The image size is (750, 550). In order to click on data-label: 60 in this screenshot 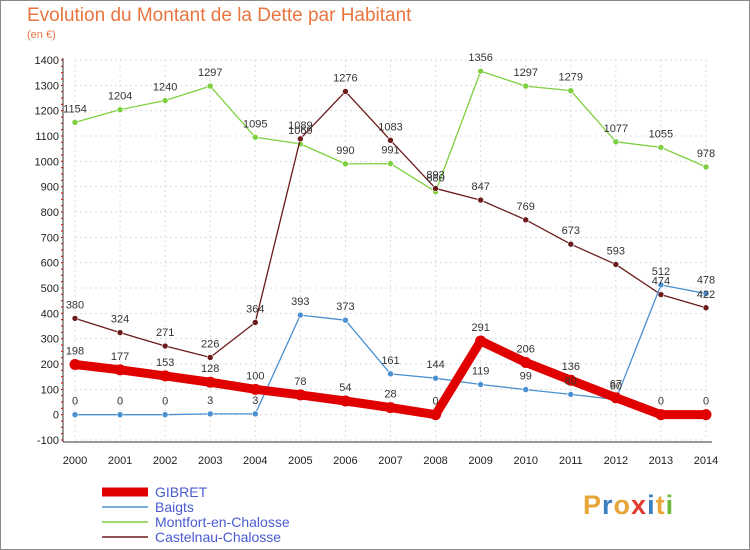, I will do `click(616, 386)`.